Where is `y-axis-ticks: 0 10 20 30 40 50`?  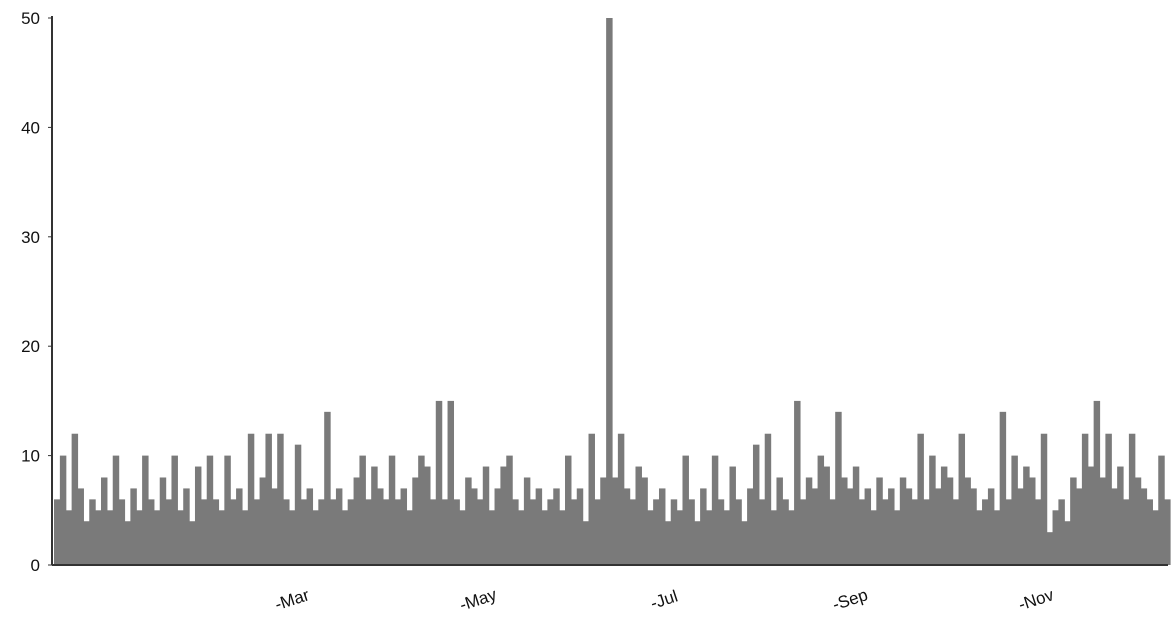 y-axis-ticks: 0 10 20 30 40 50 is located at coordinates (36, 292).